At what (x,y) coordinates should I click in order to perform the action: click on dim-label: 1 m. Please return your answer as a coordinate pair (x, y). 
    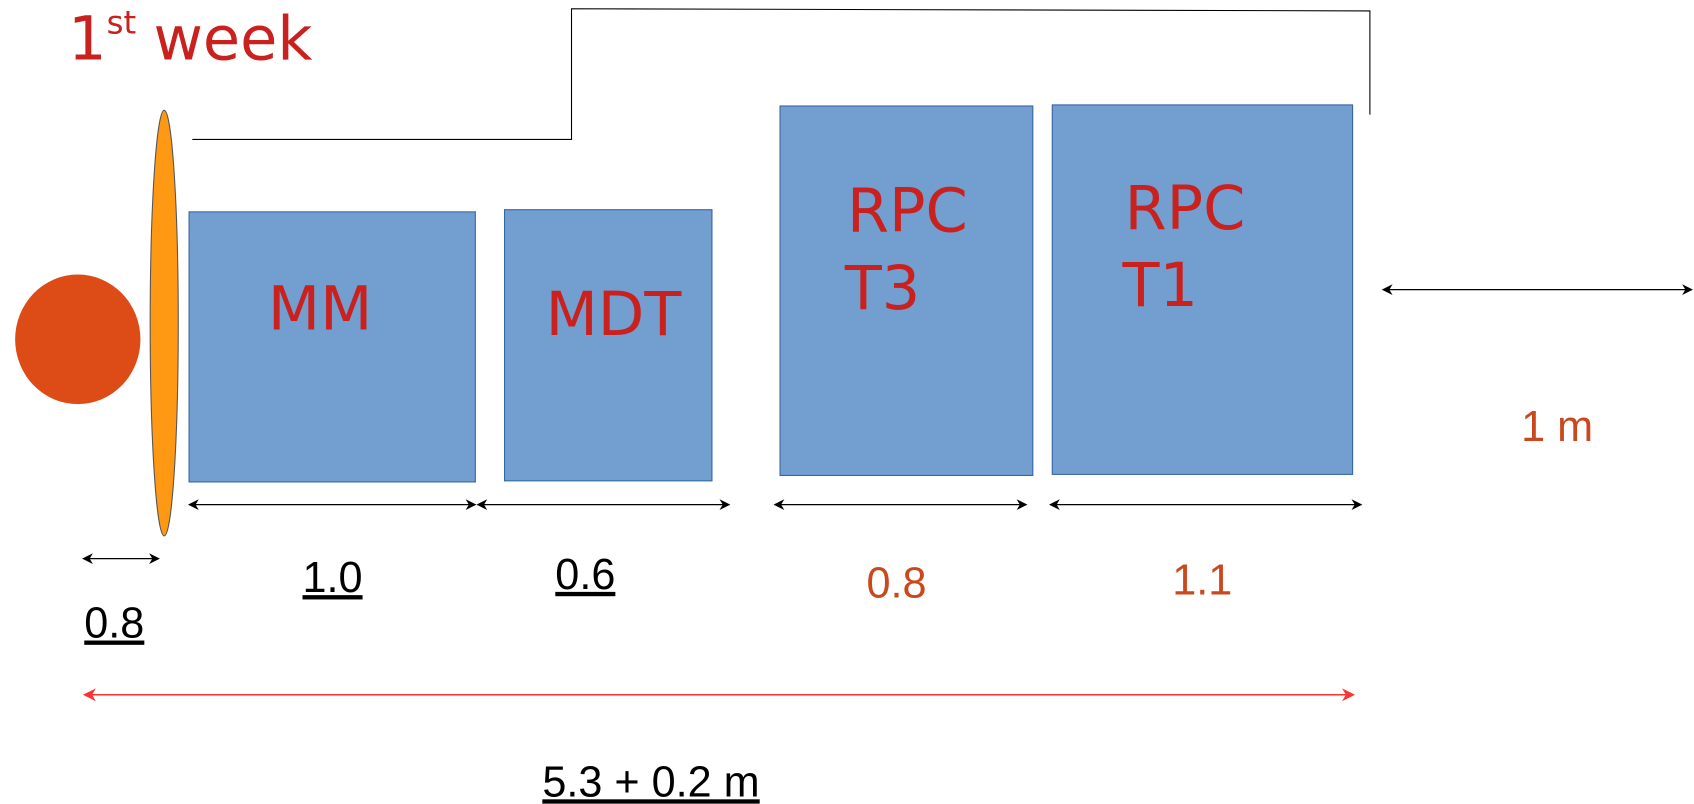
    Looking at the image, I should click on (1557, 427).